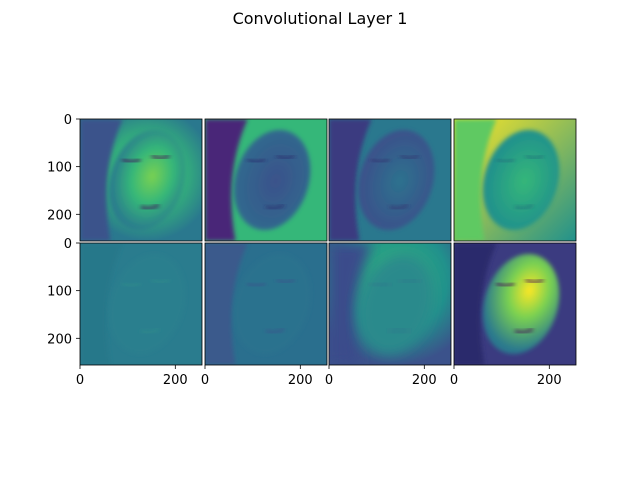  Describe the element at coordinates (320, 18) in the screenshot. I see `figure-title: Convolutional Layer 1` at that location.